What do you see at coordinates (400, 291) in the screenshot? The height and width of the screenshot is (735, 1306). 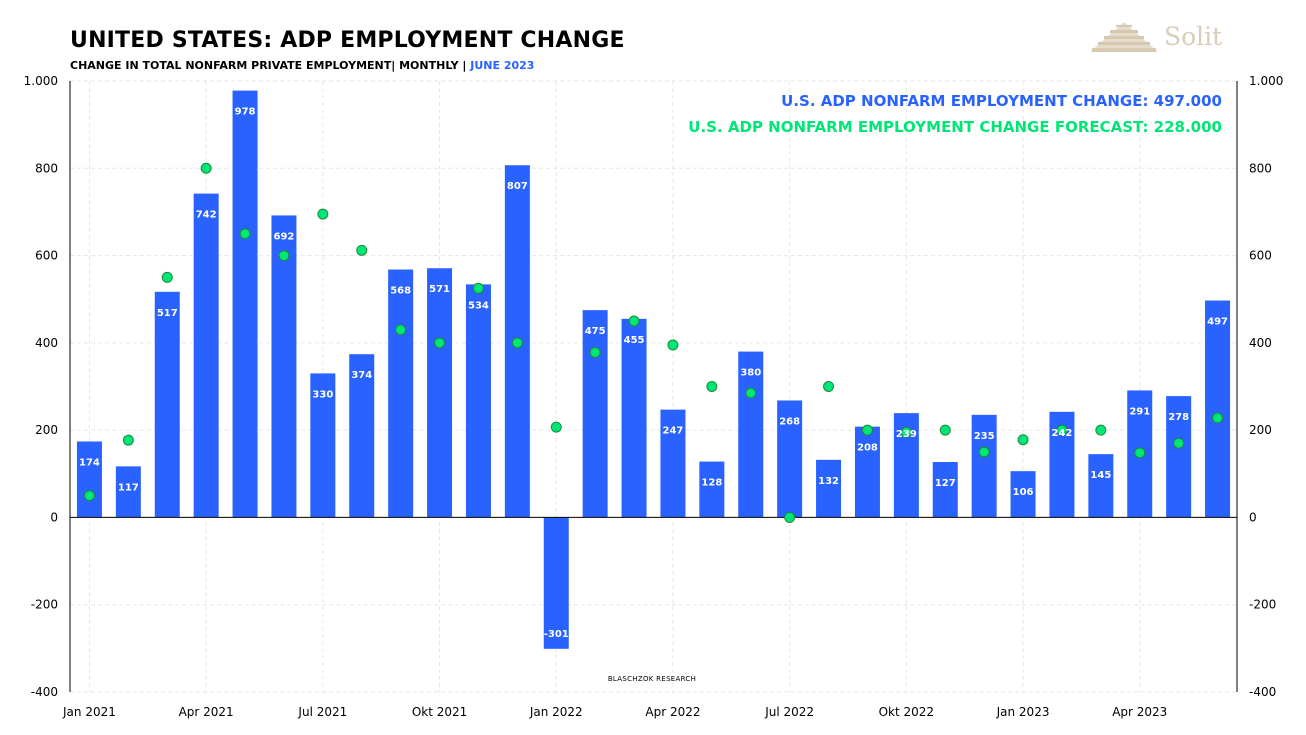 I see `bar-value-label: 568` at bounding box center [400, 291].